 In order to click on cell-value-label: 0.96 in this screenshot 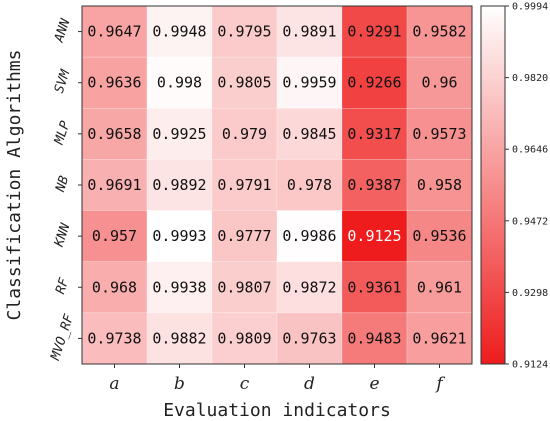, I will do `click(439, 83)`.